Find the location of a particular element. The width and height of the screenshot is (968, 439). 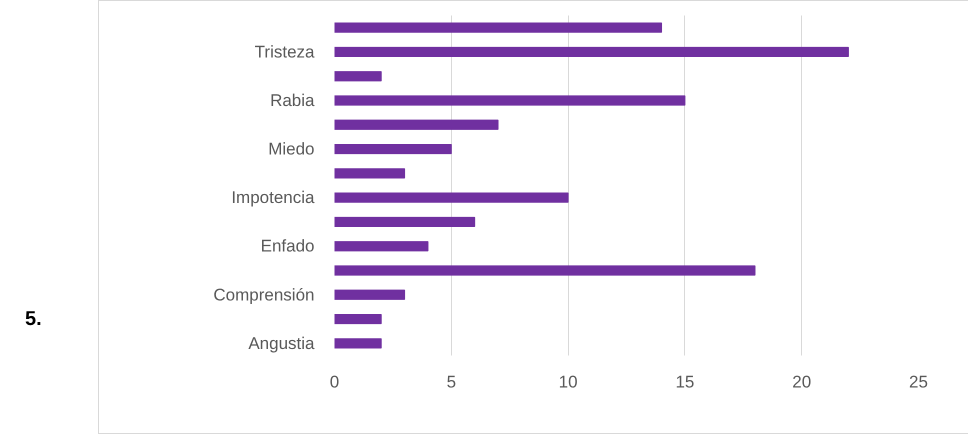

text: 5. is located at coordinates (33, 319).